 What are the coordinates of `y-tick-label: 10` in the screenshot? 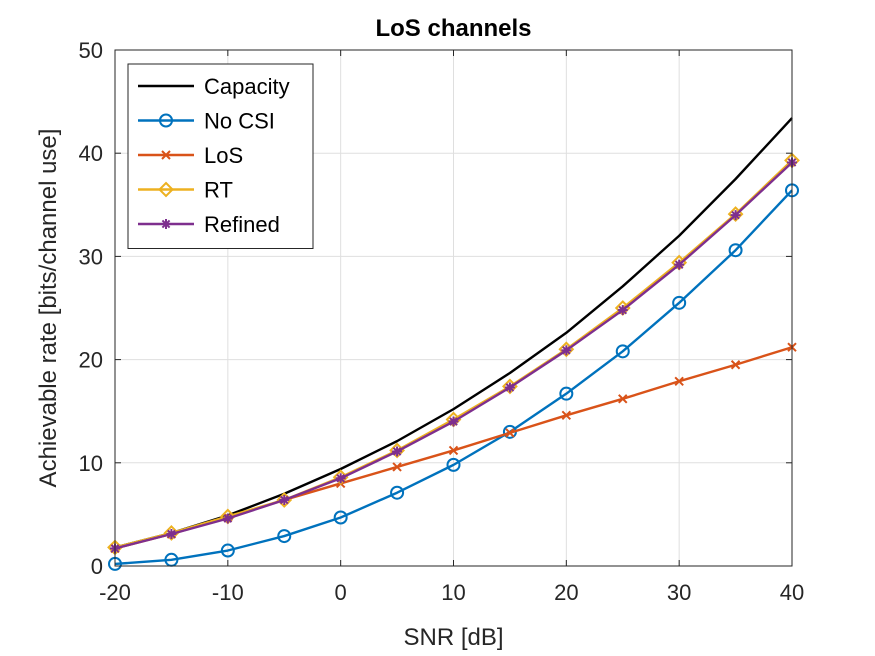 It's located at (91, 463).